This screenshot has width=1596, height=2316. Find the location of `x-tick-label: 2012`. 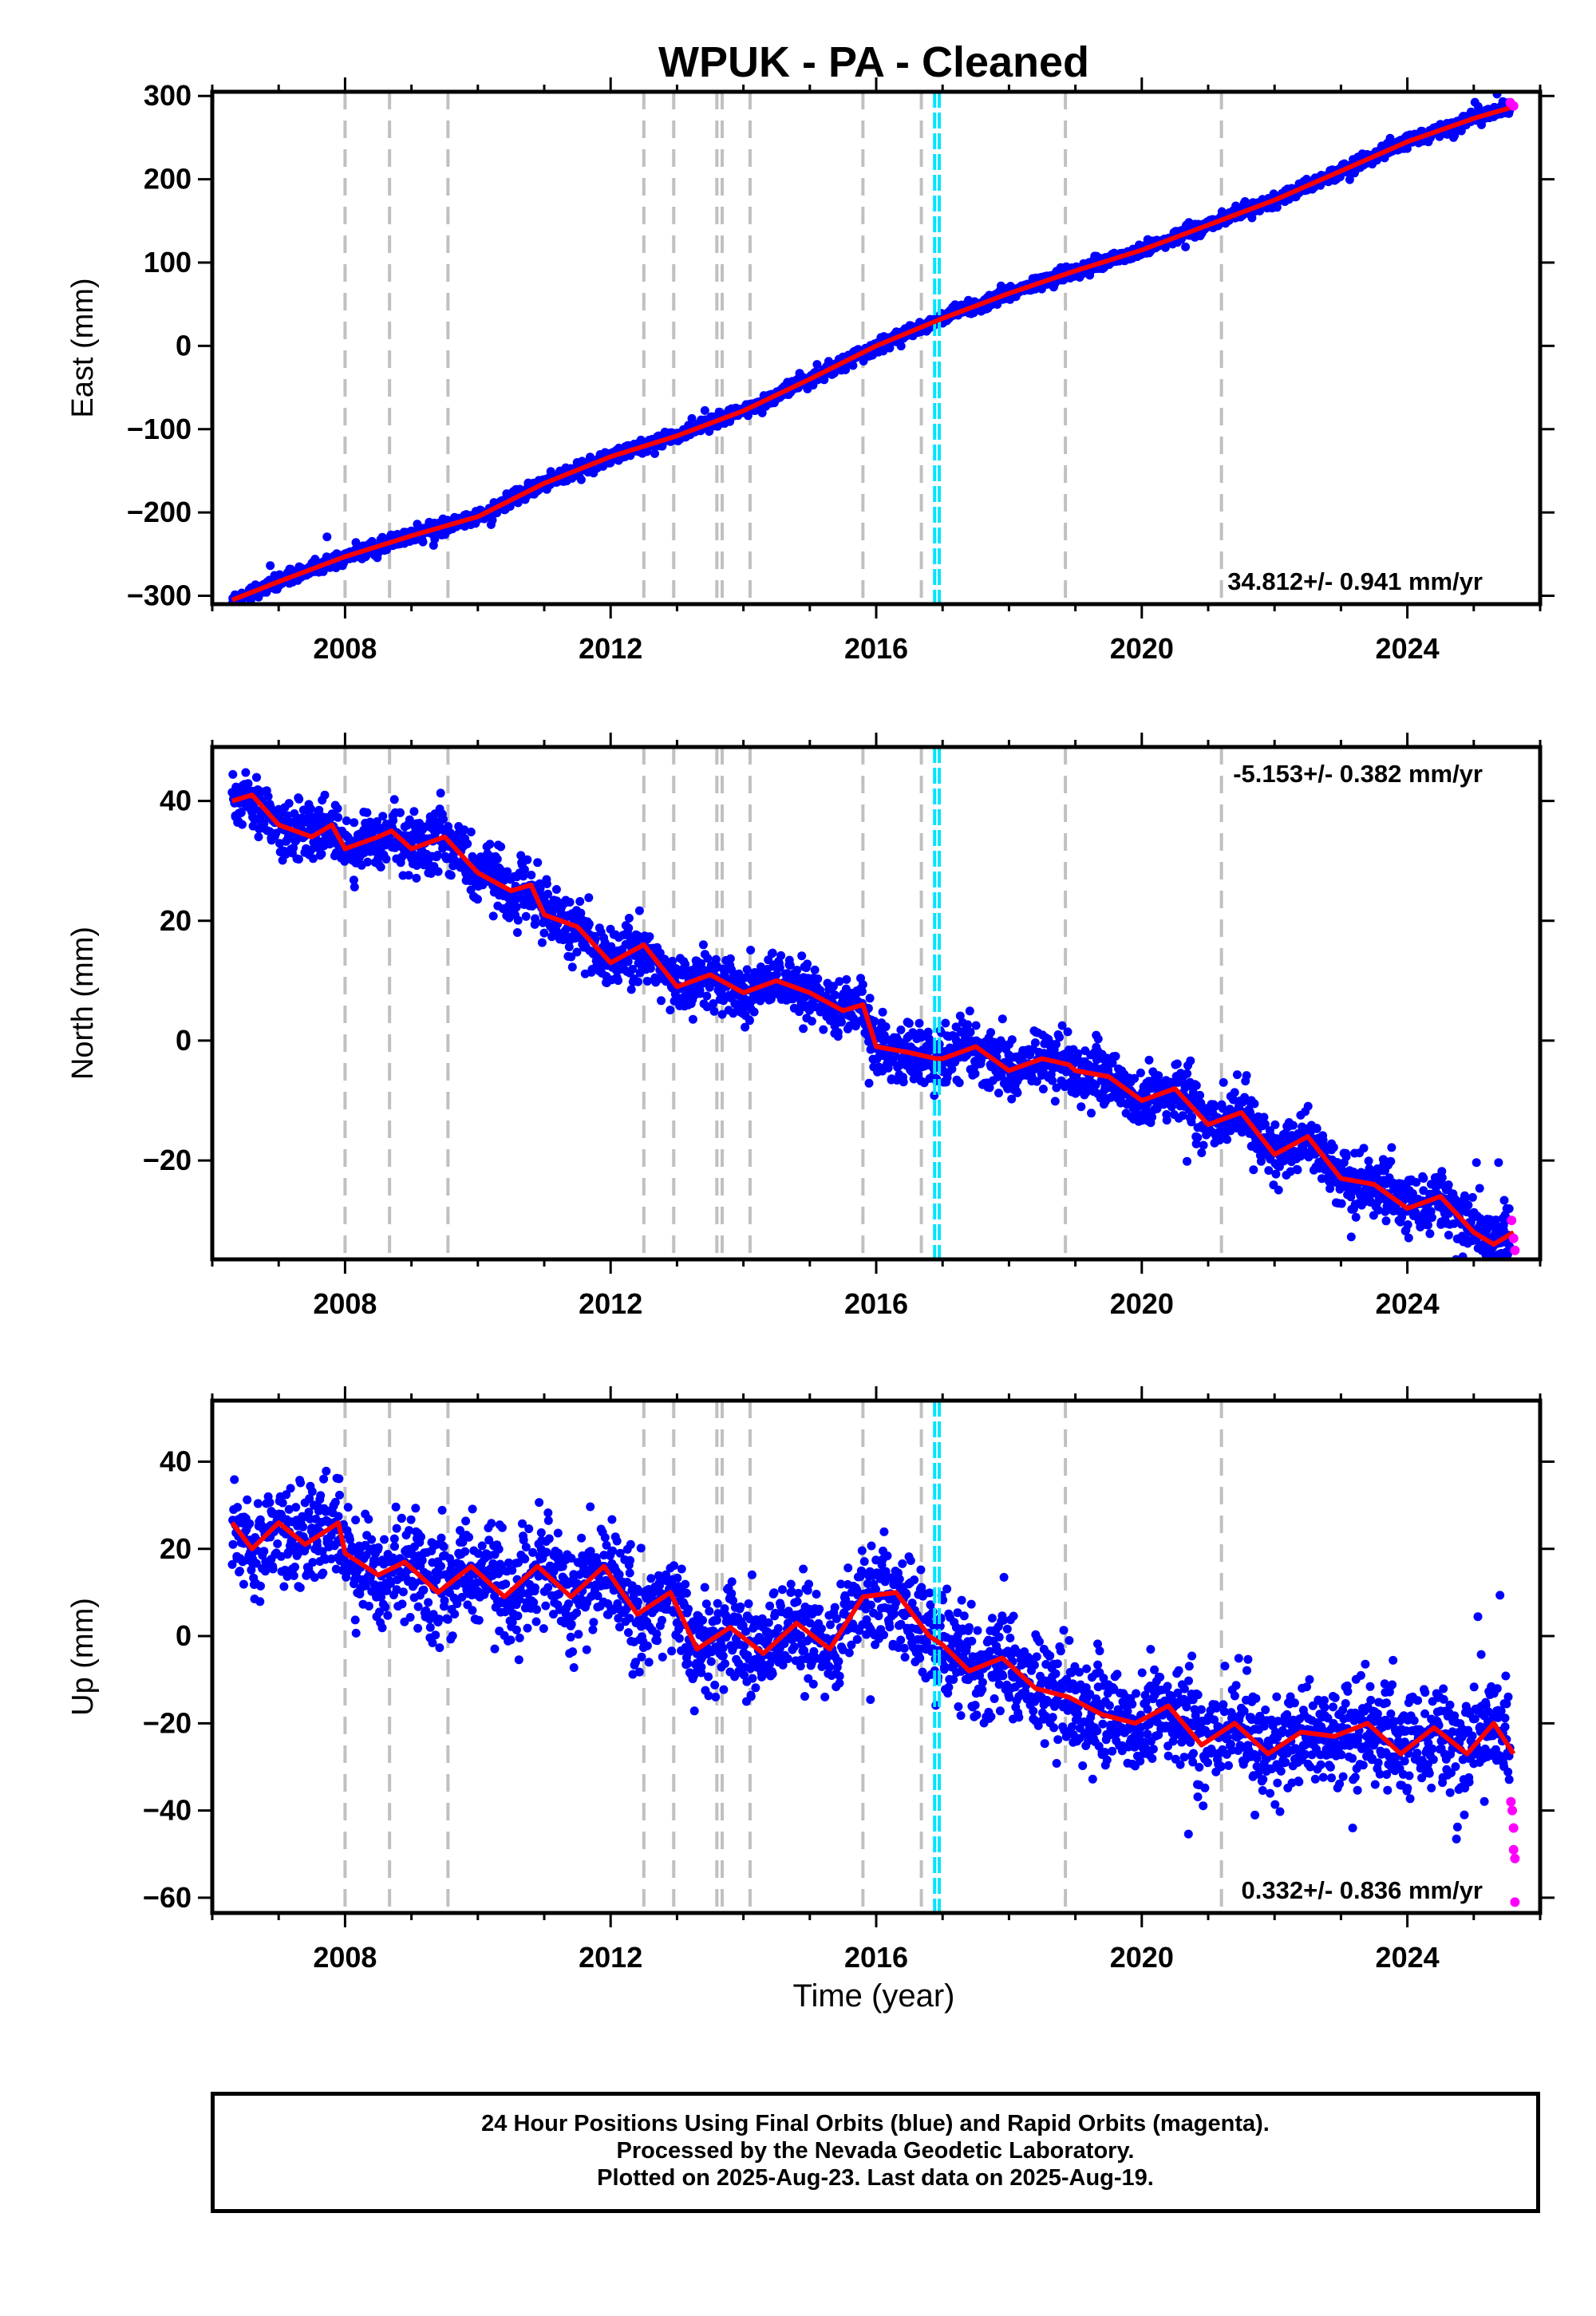

x-tick-label: 2012 is located at coordinates (610, 648).